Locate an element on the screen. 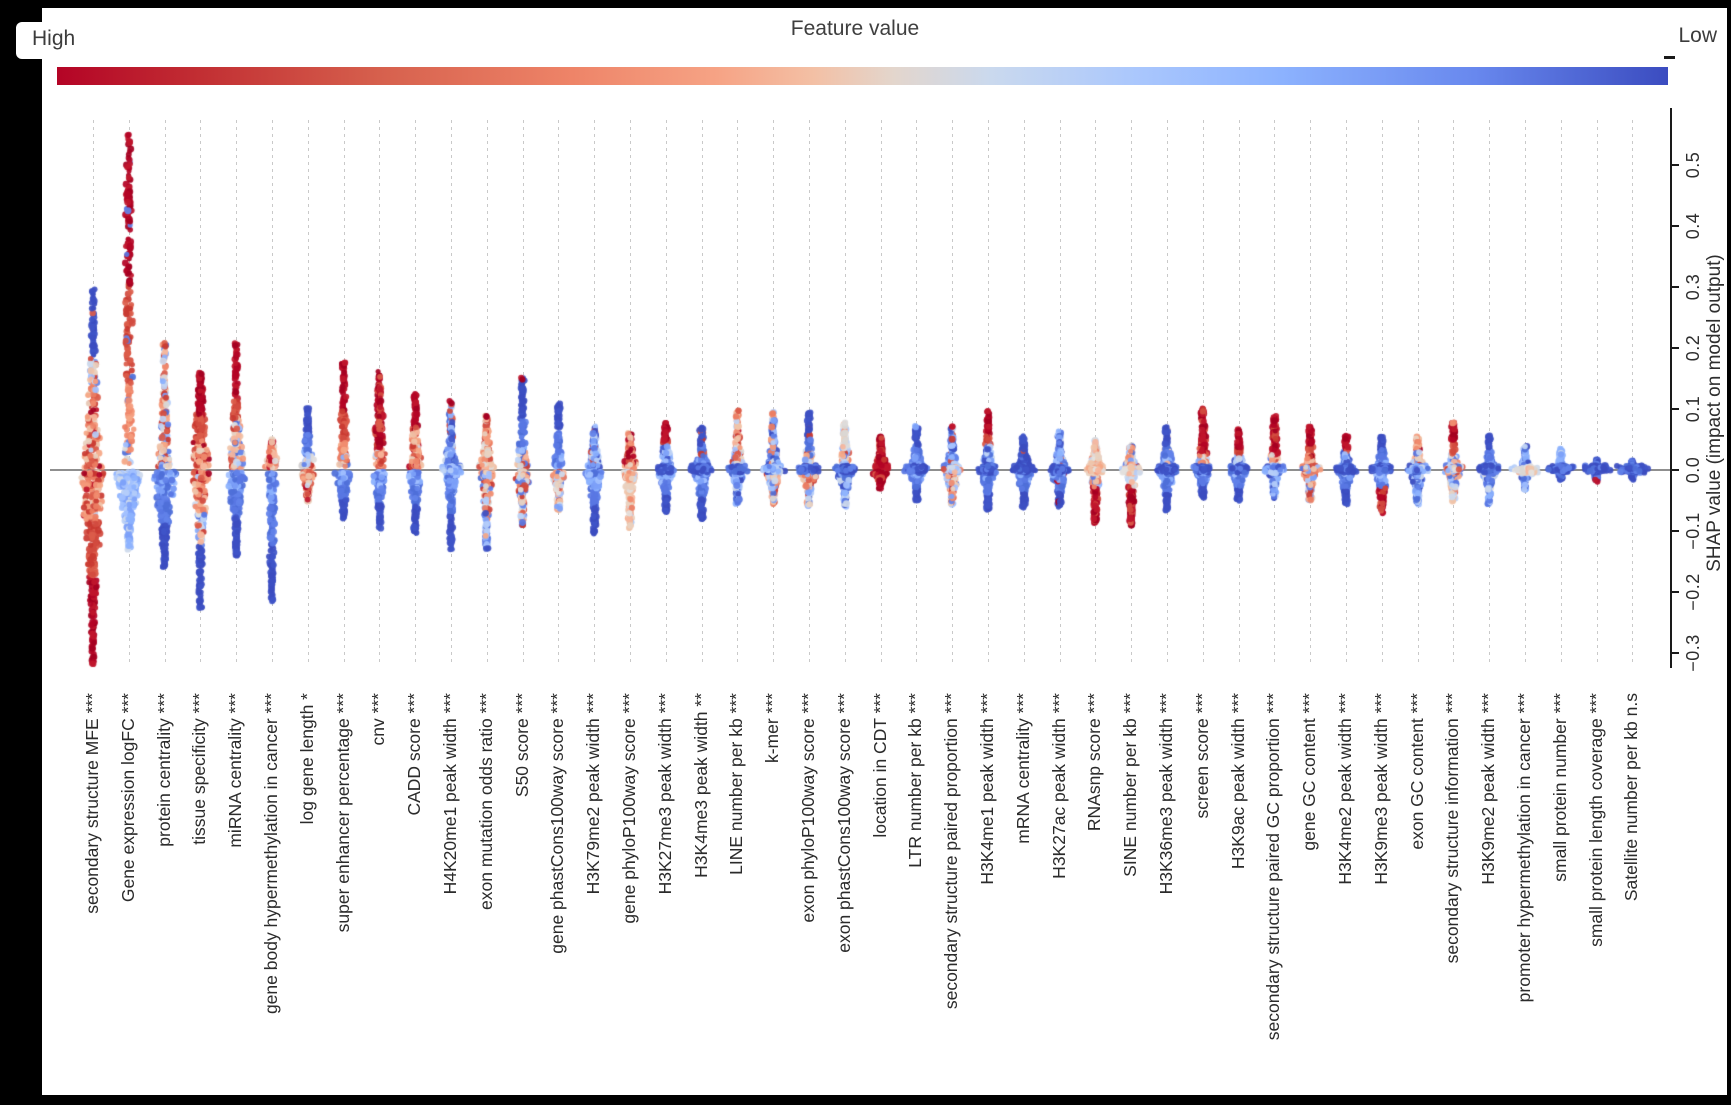 The height and width of the screenshot is (1105, 1731). feature-label: H3K4me3 peak width ** is located at coordinates (700, 785).